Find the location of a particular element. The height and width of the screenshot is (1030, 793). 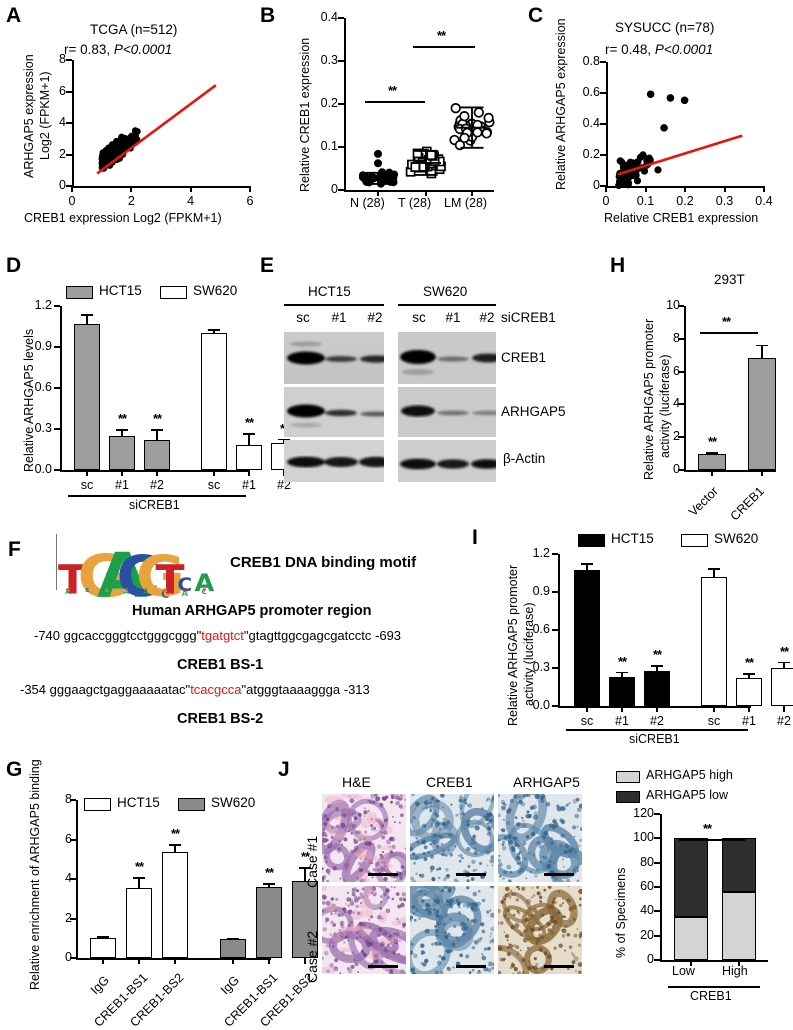

logo-letter-g-4: G is located at coordinates (160, 577).